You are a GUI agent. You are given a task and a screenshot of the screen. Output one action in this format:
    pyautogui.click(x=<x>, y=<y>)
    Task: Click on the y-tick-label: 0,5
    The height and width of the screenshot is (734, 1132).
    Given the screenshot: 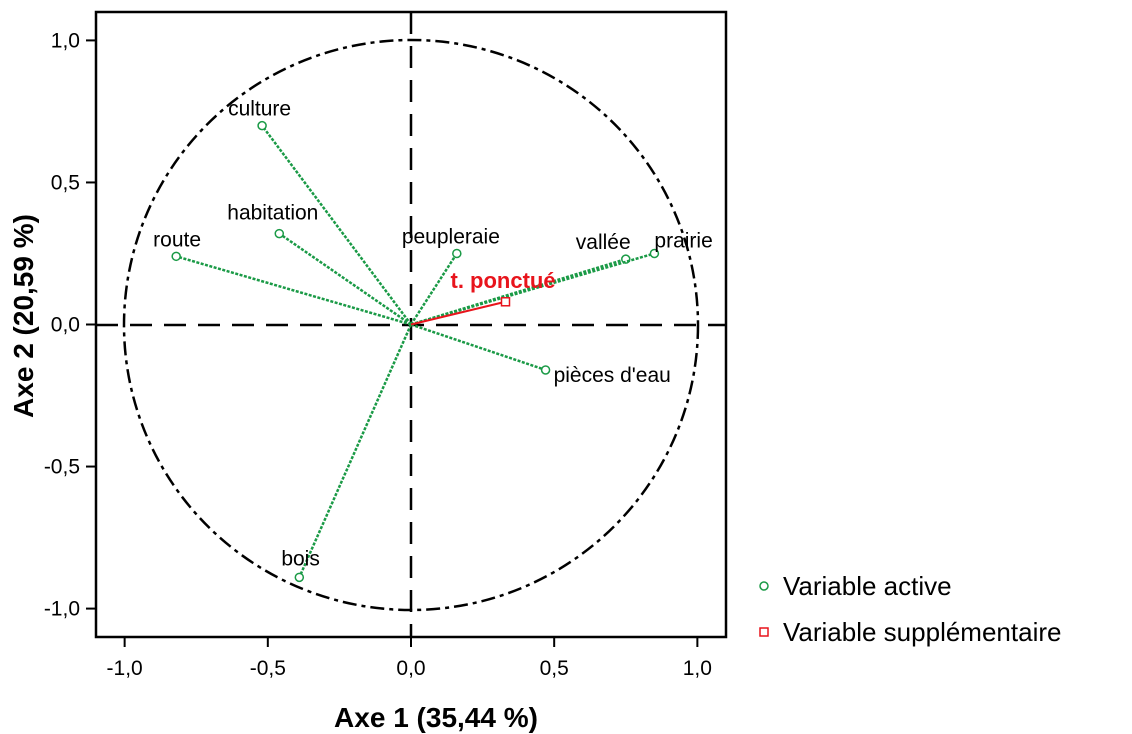 What is the action you would take?
    pyautogui.click(x=65, y=182)
    